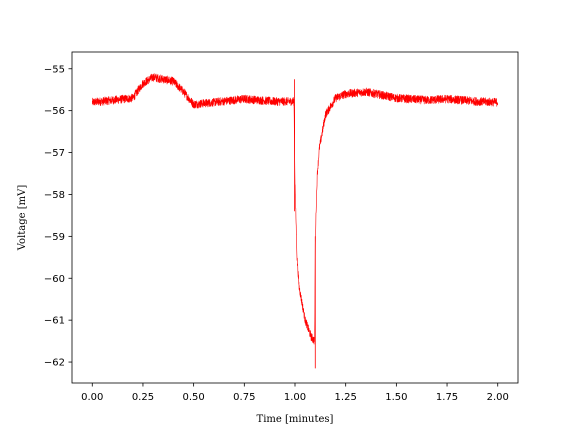  I want to click on x-tick-label: 1.50, so click(396, 397).